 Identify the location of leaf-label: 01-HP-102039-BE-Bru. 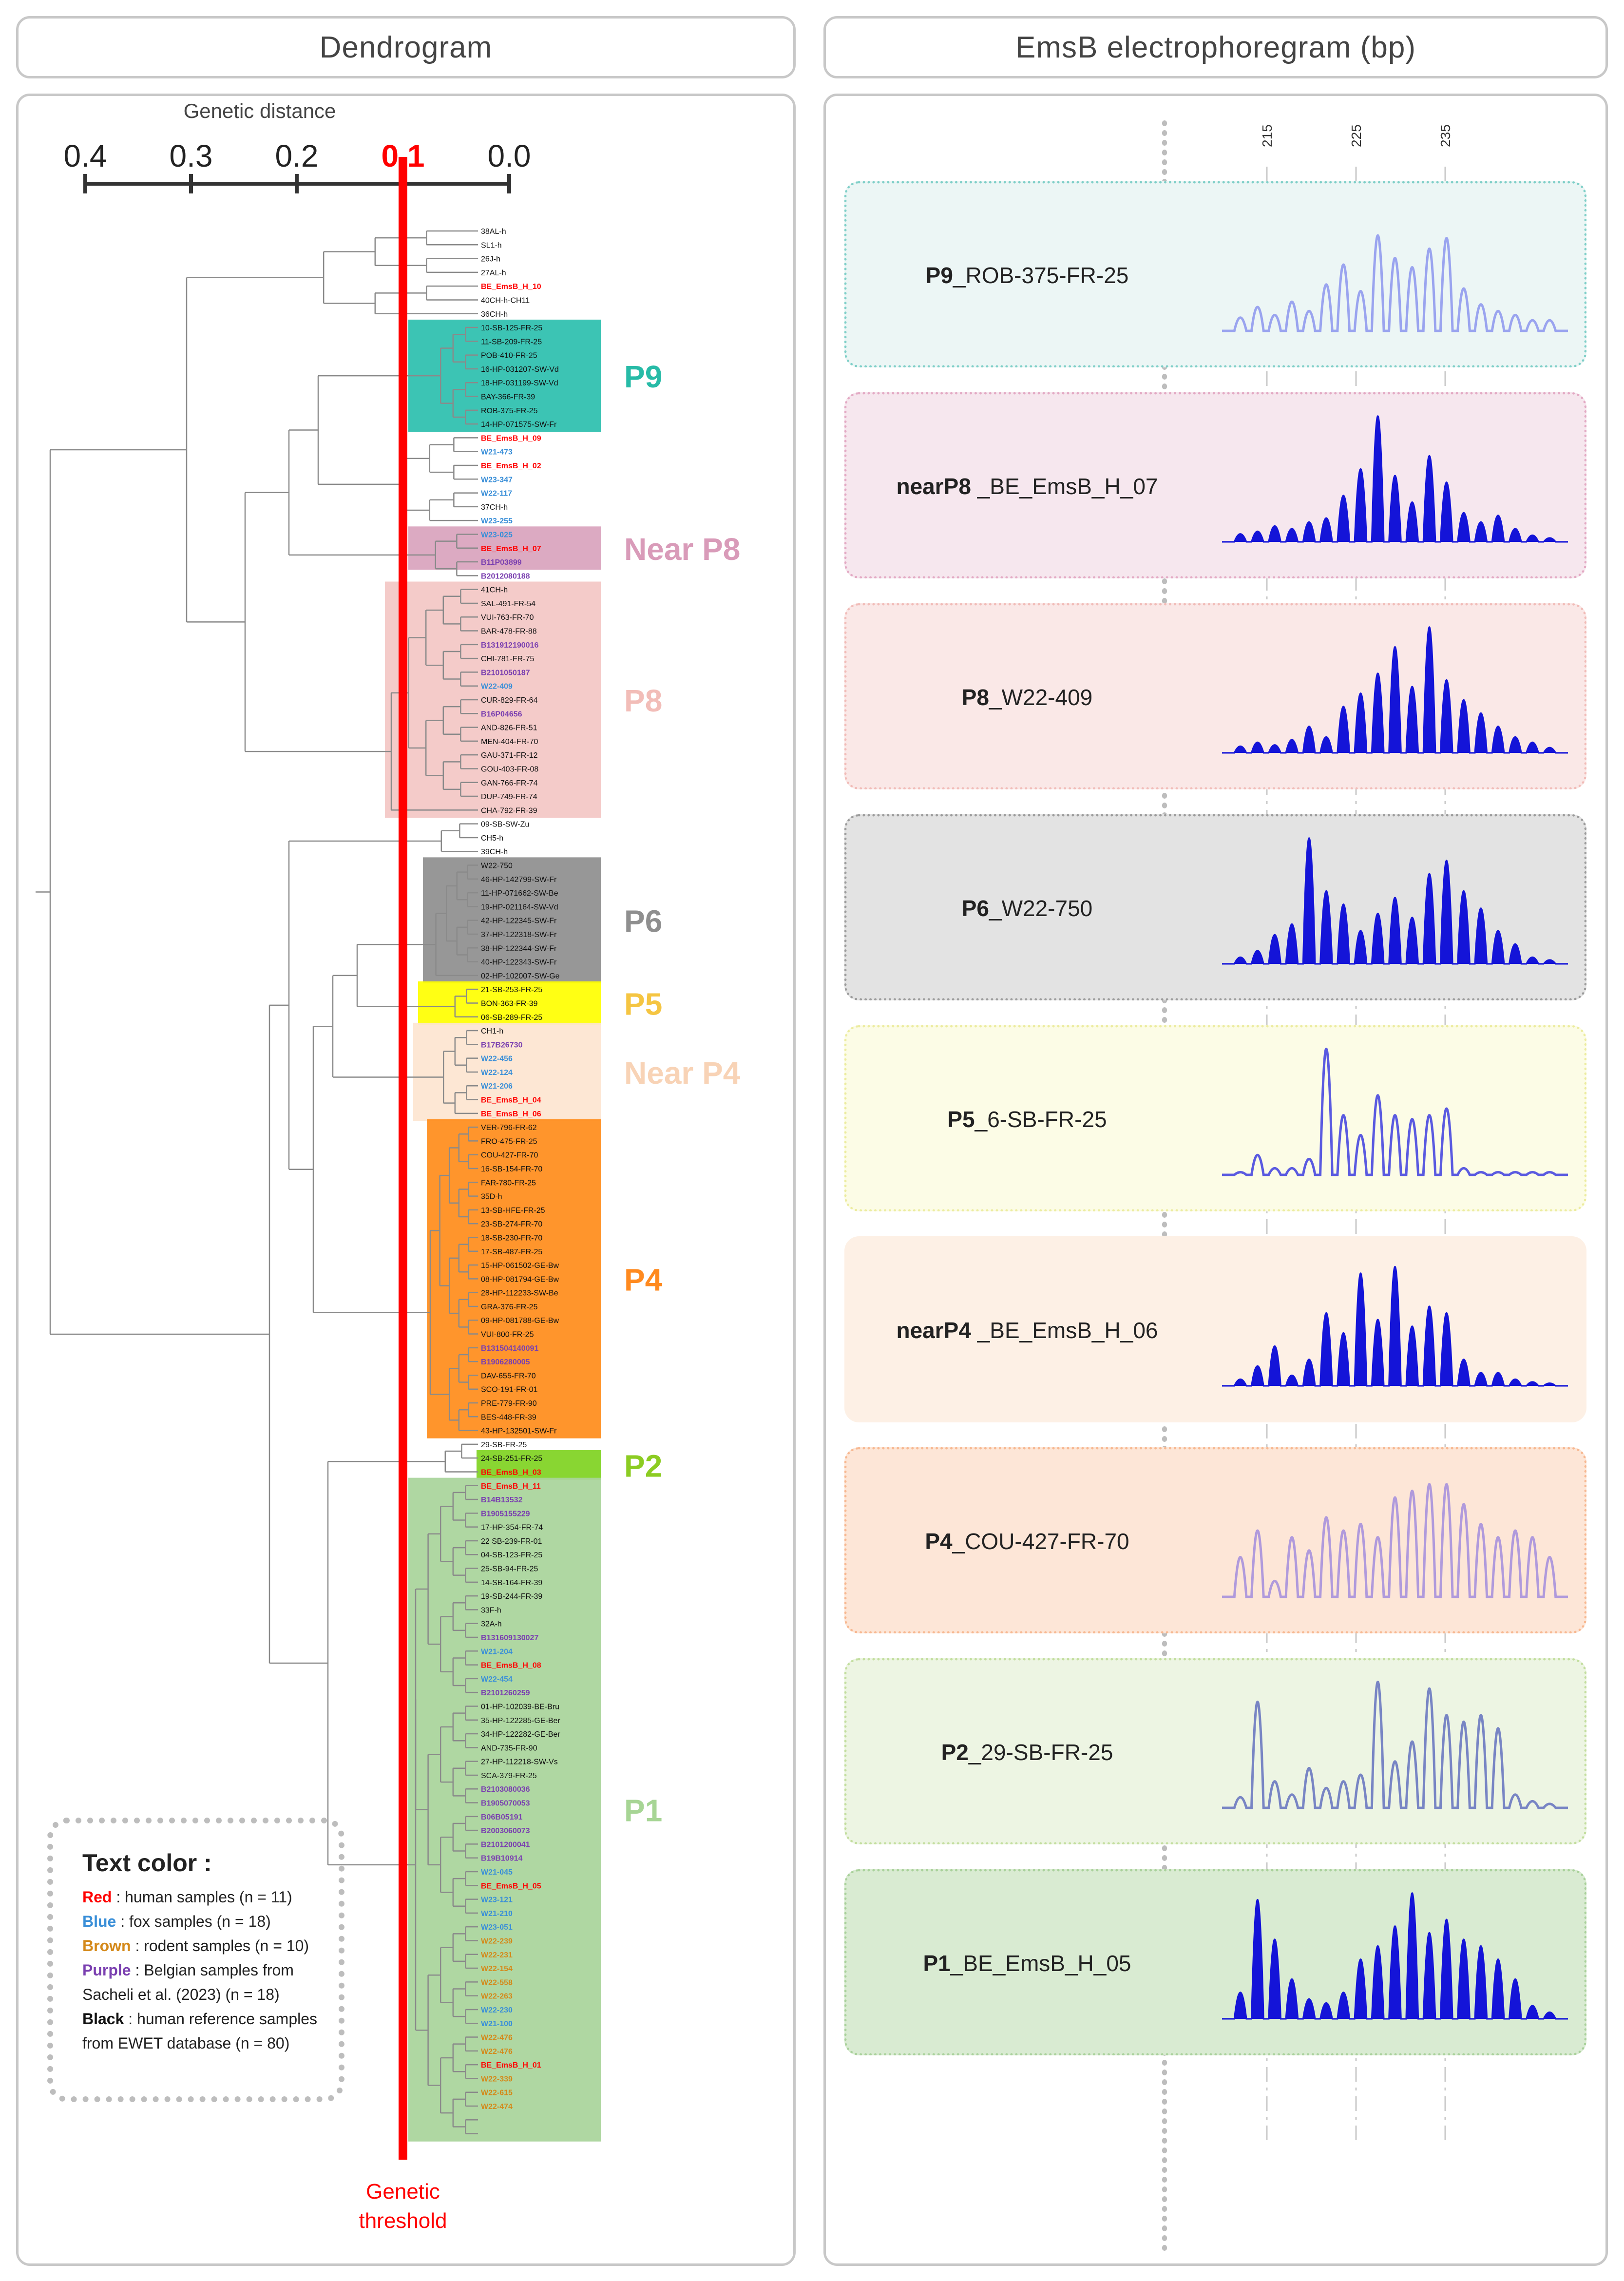
(520, 1707).